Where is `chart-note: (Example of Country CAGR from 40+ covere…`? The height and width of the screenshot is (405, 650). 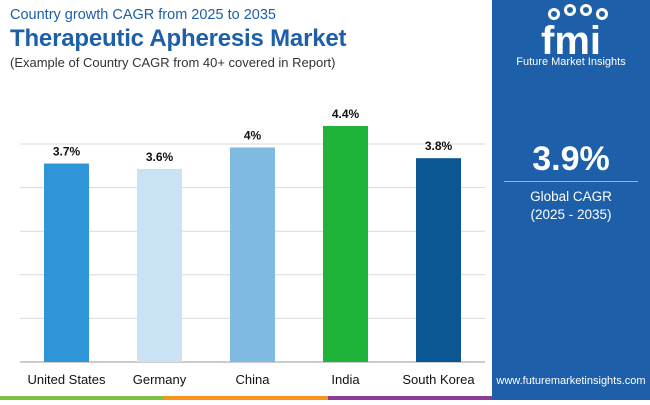
chart-note: (Example of Country CAGR from 40+ covere… is located at coordinates (173, 62).